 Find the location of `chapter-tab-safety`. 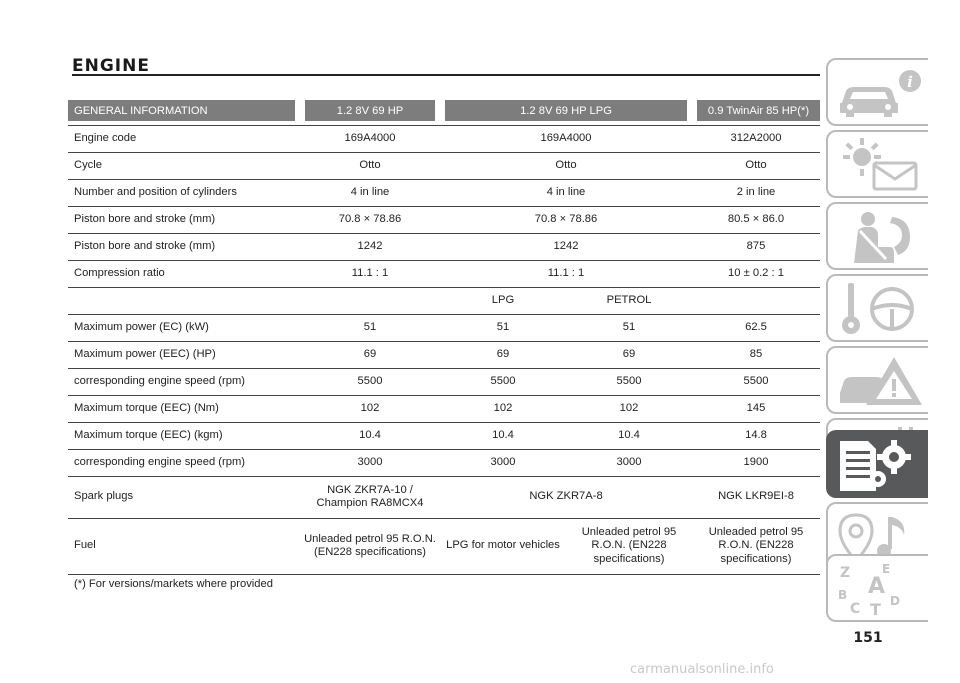

chapter-tab-safety is located at coordinates (877, 236).